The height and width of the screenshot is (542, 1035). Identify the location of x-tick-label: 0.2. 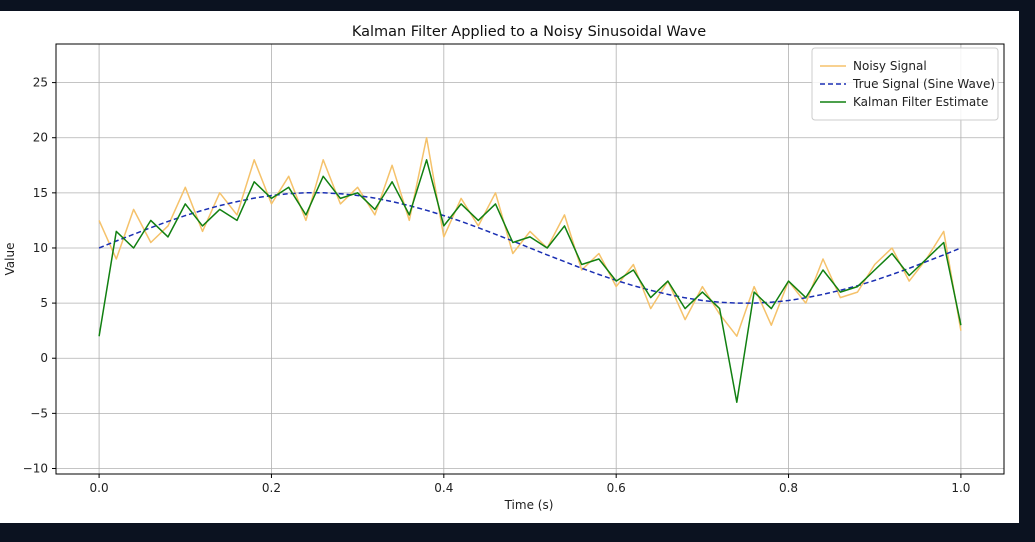
(271, 488).